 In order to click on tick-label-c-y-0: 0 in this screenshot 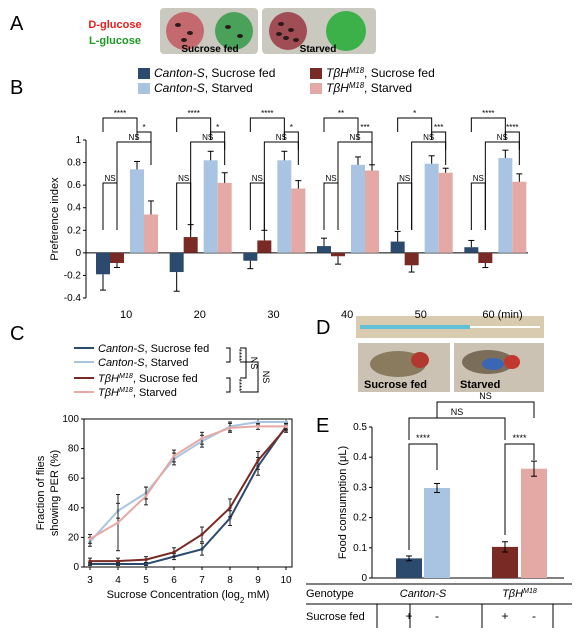, I will do `click(76, 567)`.